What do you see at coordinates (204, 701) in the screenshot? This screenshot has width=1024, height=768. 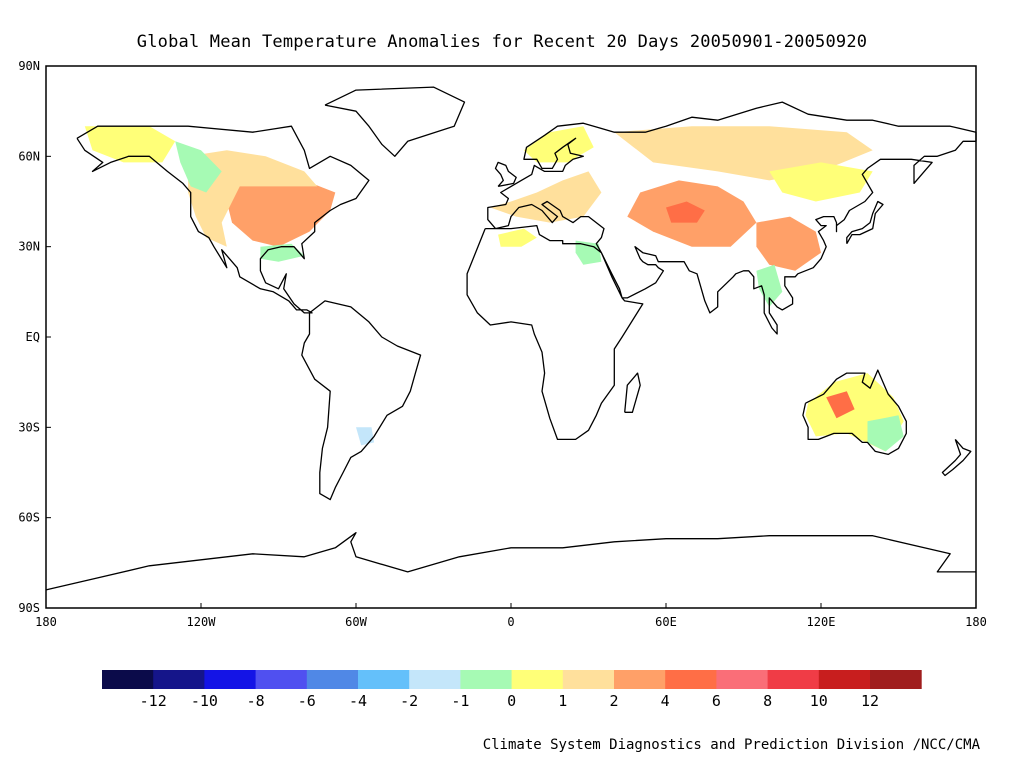 I see `colorbar-label: -10` at bounding box center [204, 701].